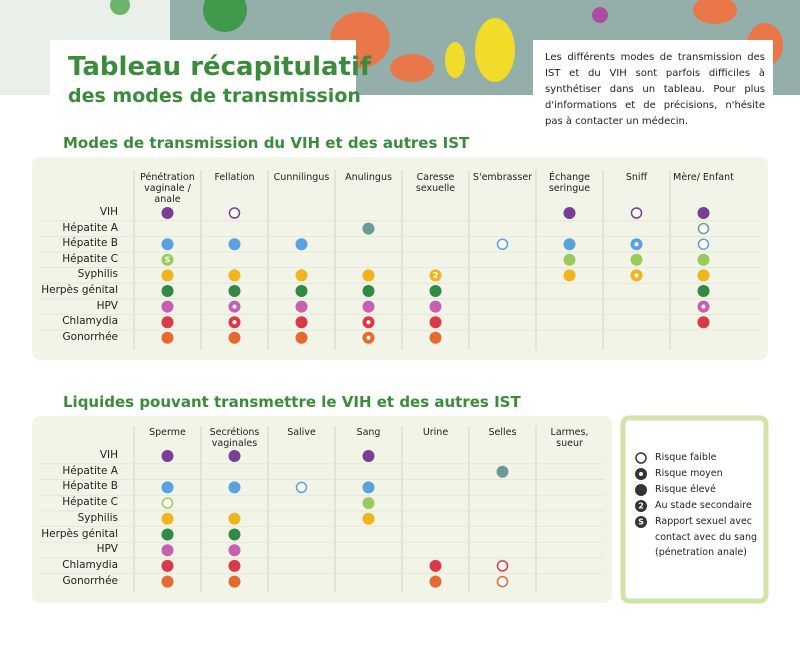 The height and width of the screenshot is (659, 800). Describe the element at coordinates (703, 177) in the screenshot. I see `column-header: Mère/ Enfant` at that location.